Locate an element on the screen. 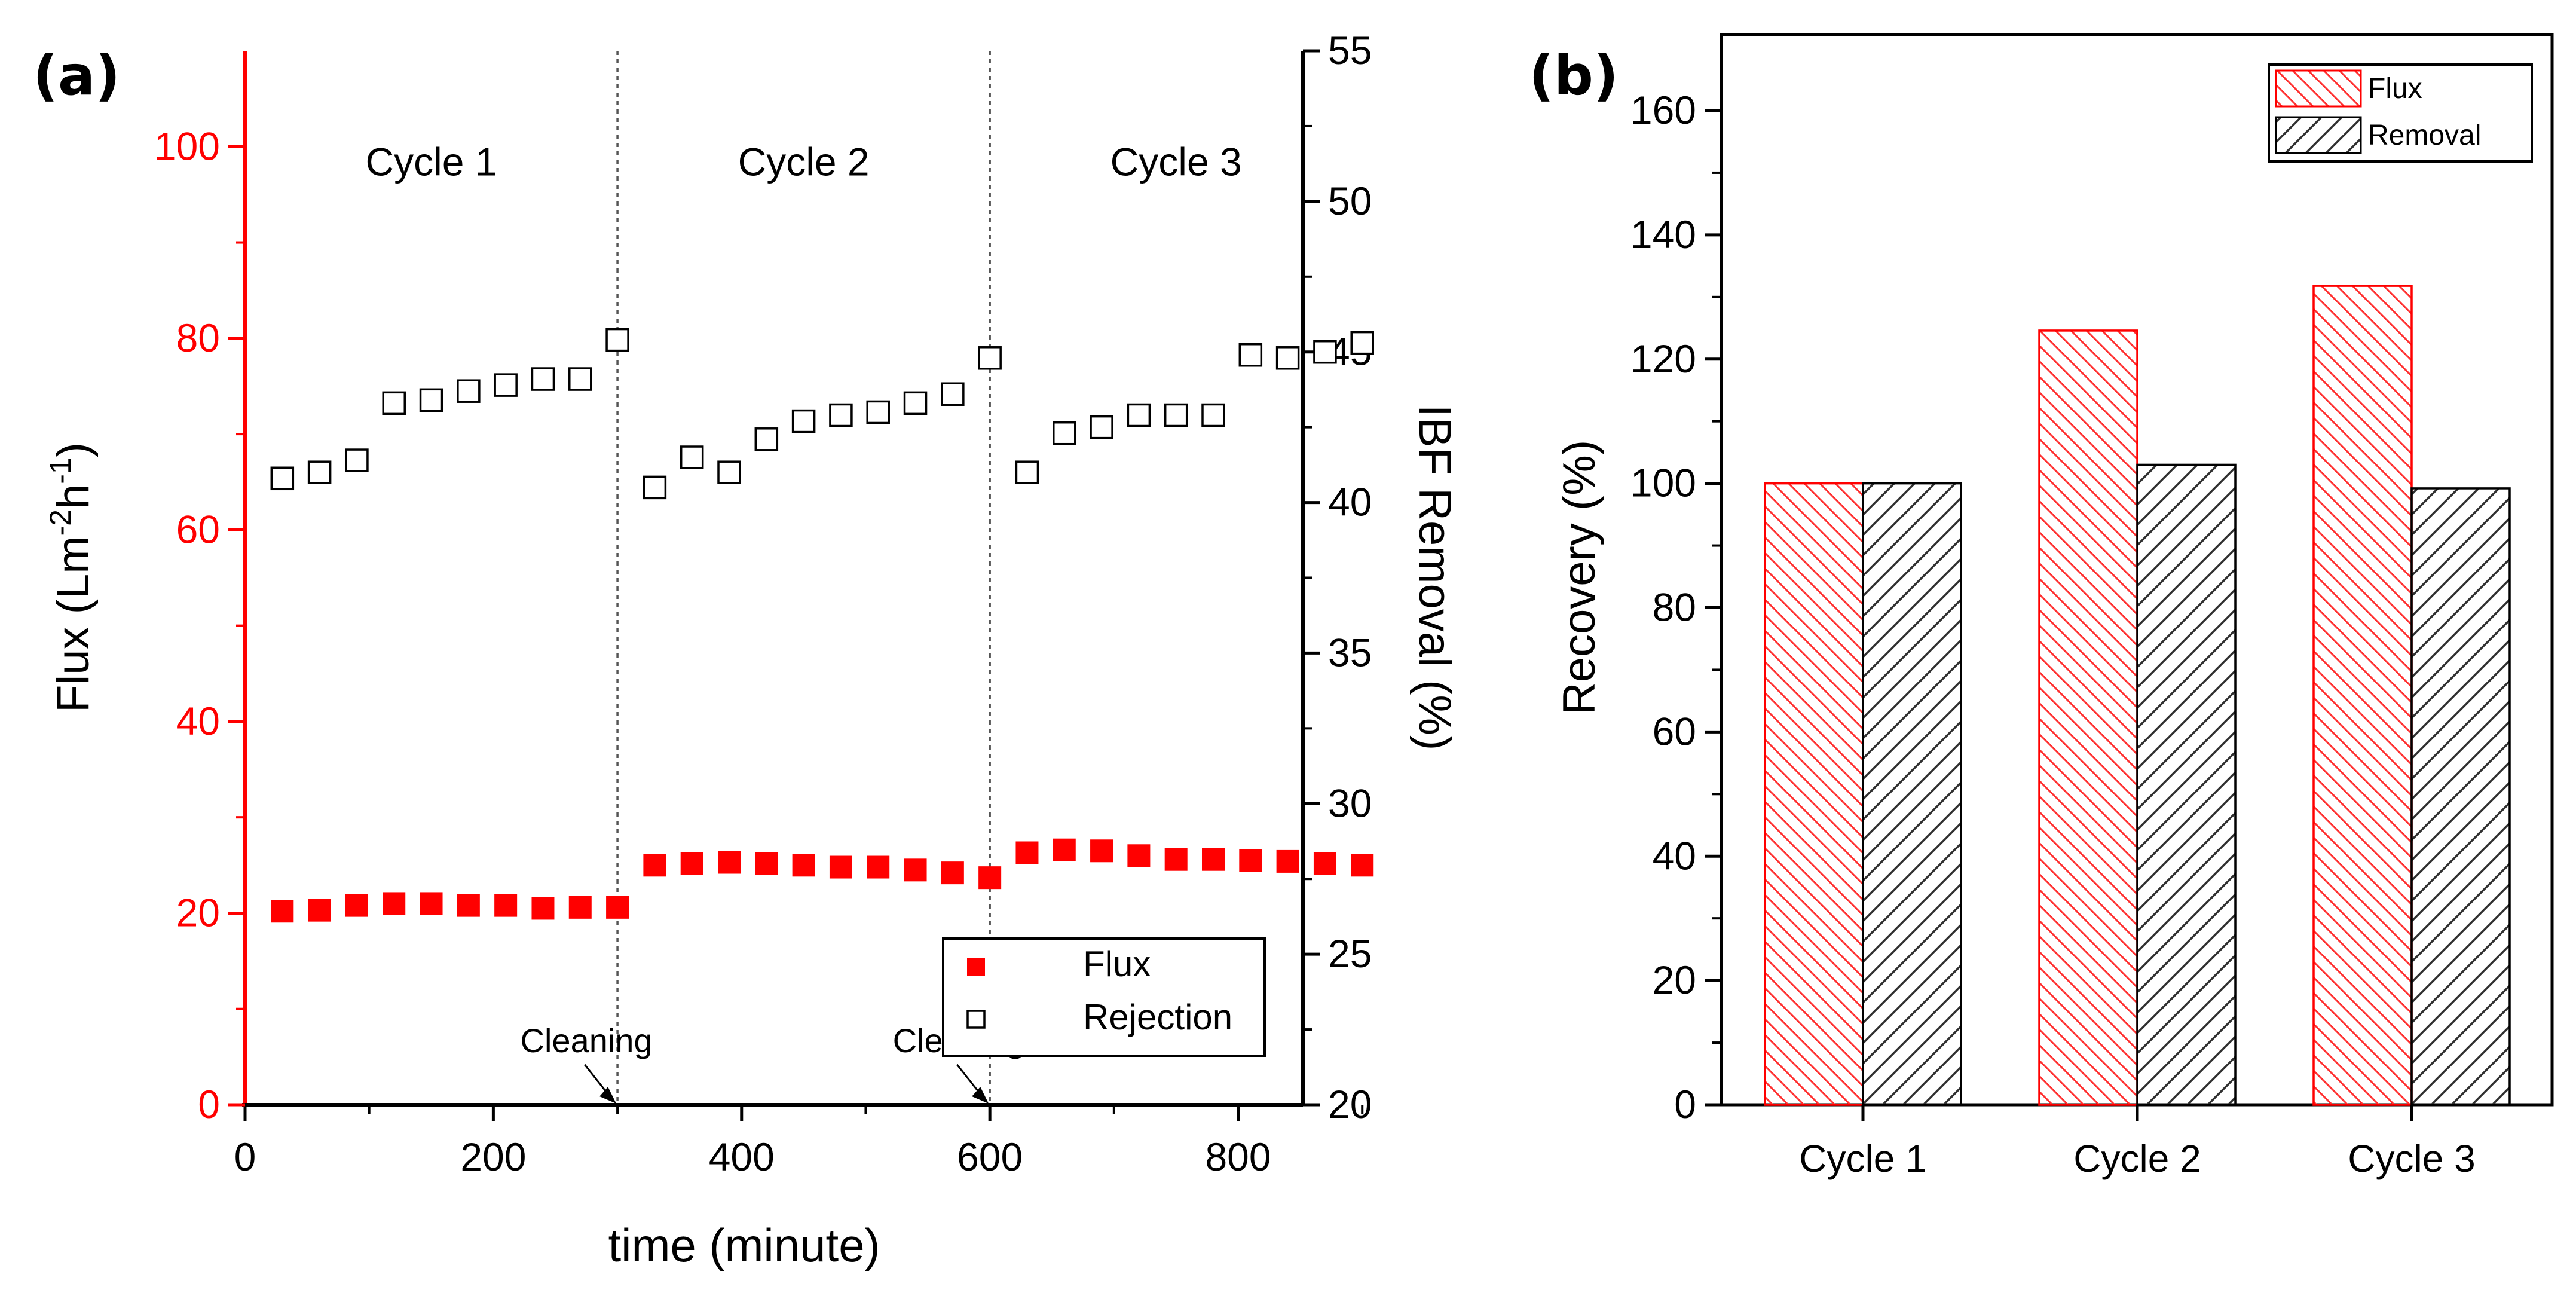 This screenshot has width=2576, height=1311. b-x-tick-label: Cycle 2 is located at coordinates (2137, 1158).